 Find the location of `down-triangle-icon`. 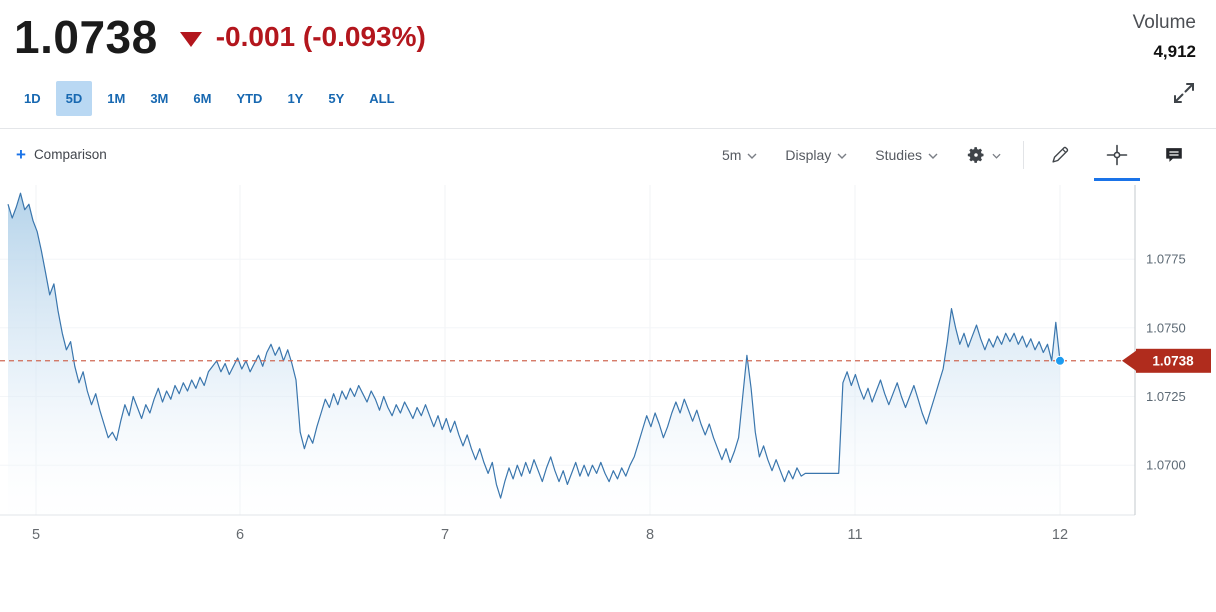

down-triangle-icon is located at coordinates (190, 39).